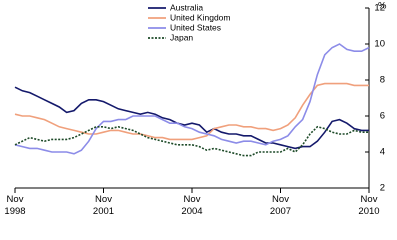 The image size is (397, 240). I want to click on y-tick-label: 8, so click(382, 80).